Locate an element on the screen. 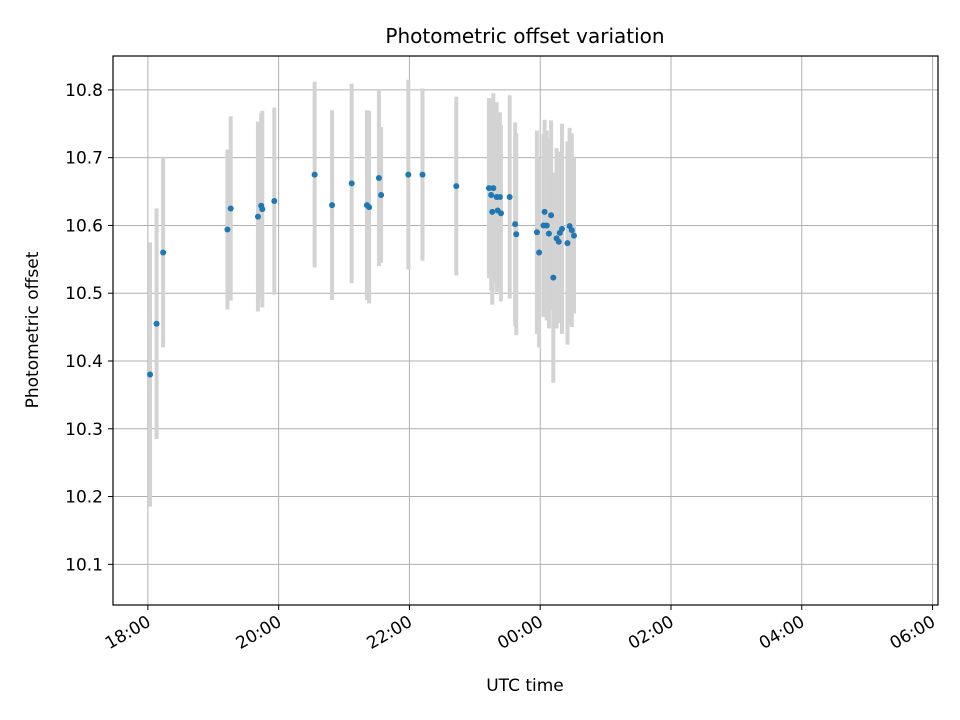  y-tick-label: 10.5 is located at coordinates (84, 294).